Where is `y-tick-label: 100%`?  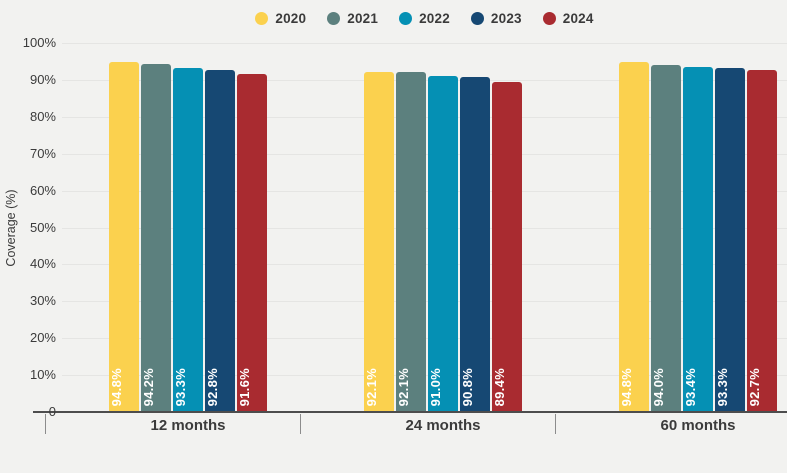
y-tick-label: 100% is located at coordinates (39, 42).